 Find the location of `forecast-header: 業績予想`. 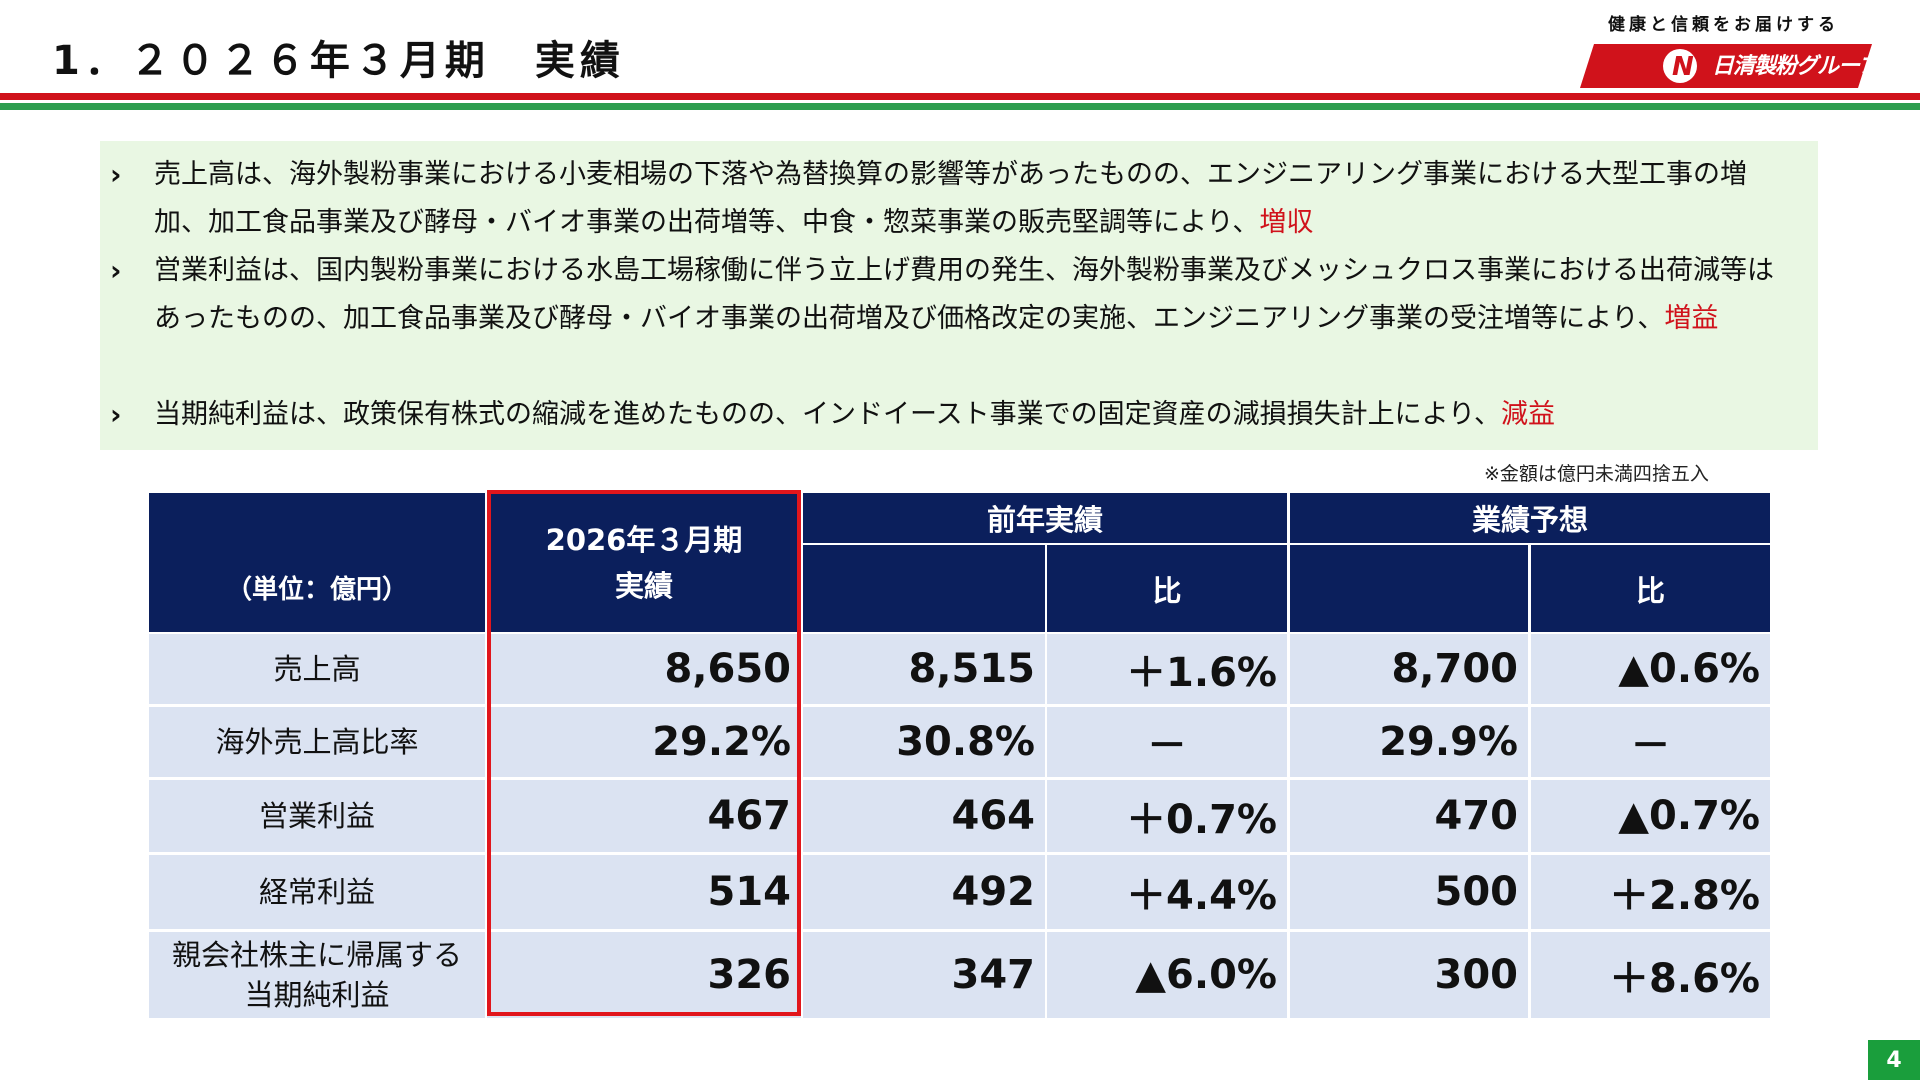

forecast-header: 業績予想 is located at coordinates (1530, 518).